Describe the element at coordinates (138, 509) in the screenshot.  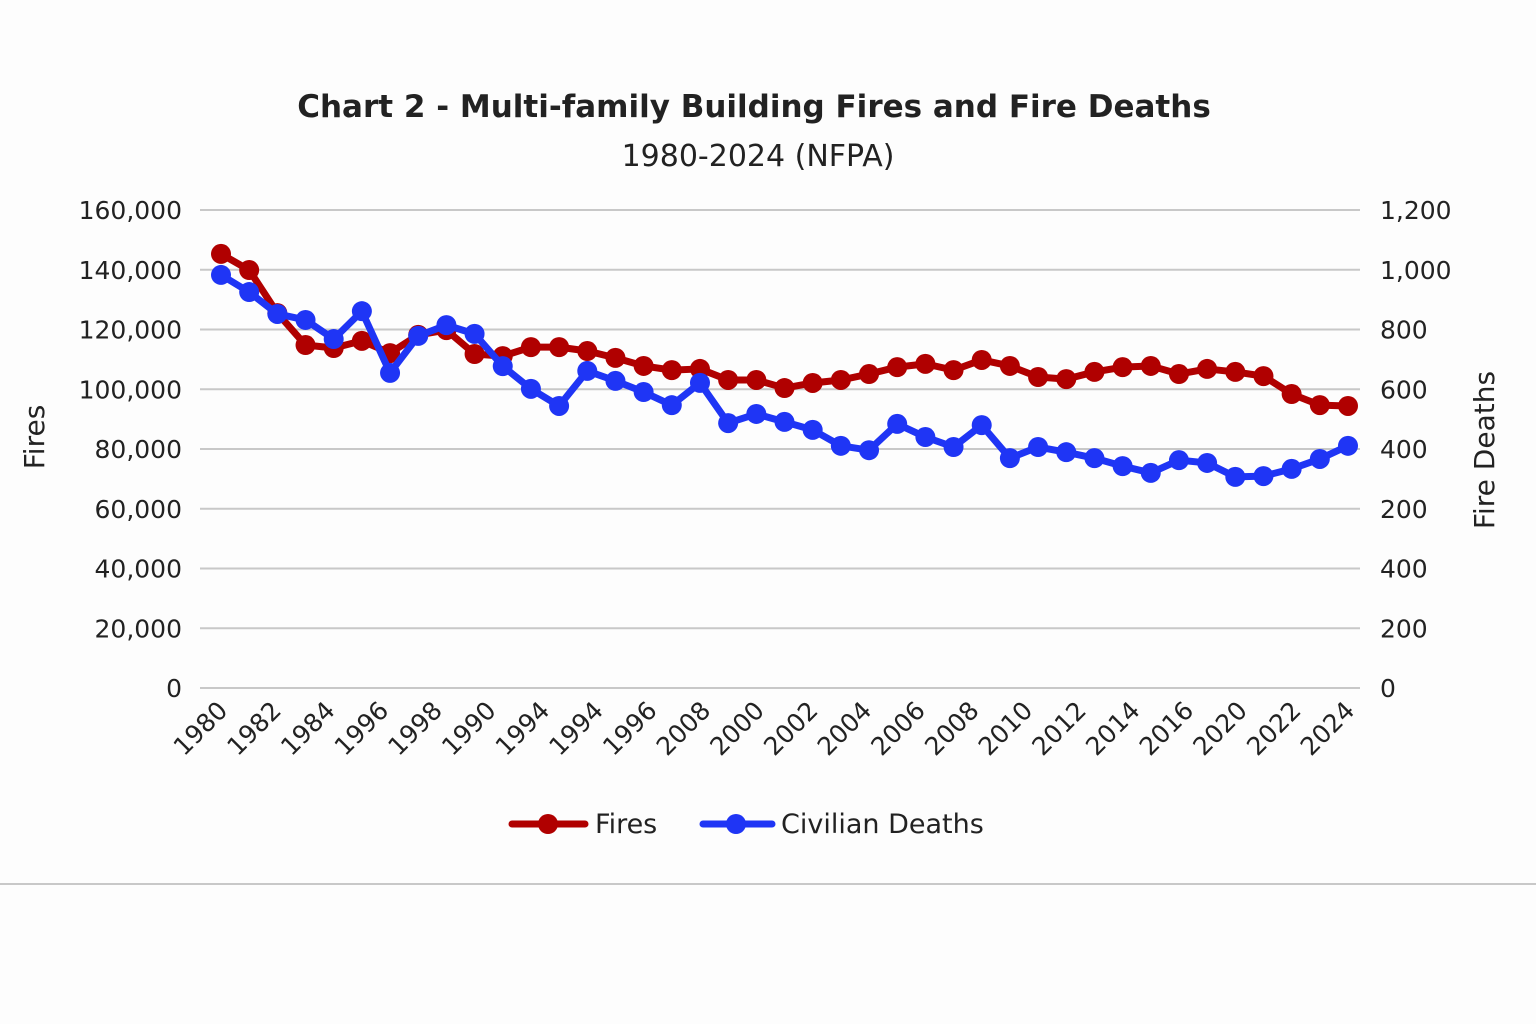
I see `y-tick-label: 60,000` at that location.